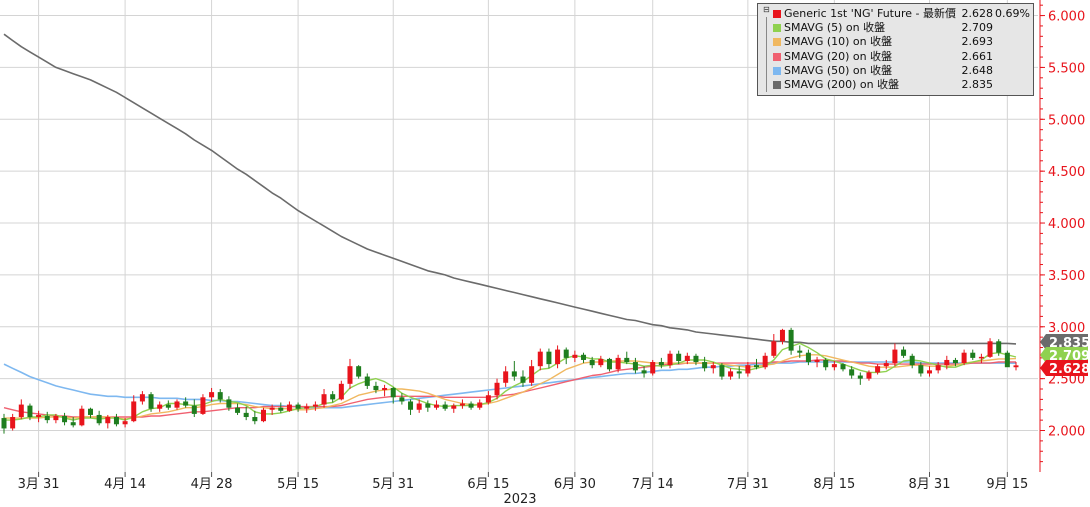  What do you see at coordinates (834, 484) in the screenshot?
I see `x-tick-label: 8月 15` at bounding box center [834, 484].